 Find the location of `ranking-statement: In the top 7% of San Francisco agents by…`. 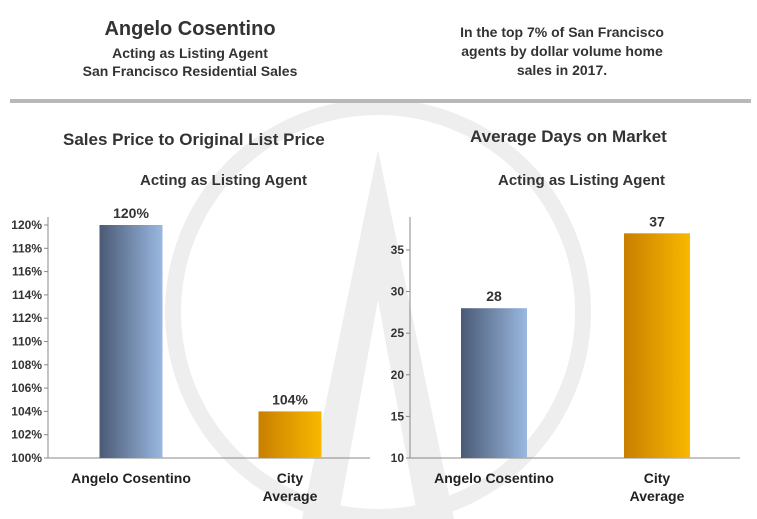

ranking-statement: In the top 7% of San Francisco agents by… is located at coordinates (562, 51).